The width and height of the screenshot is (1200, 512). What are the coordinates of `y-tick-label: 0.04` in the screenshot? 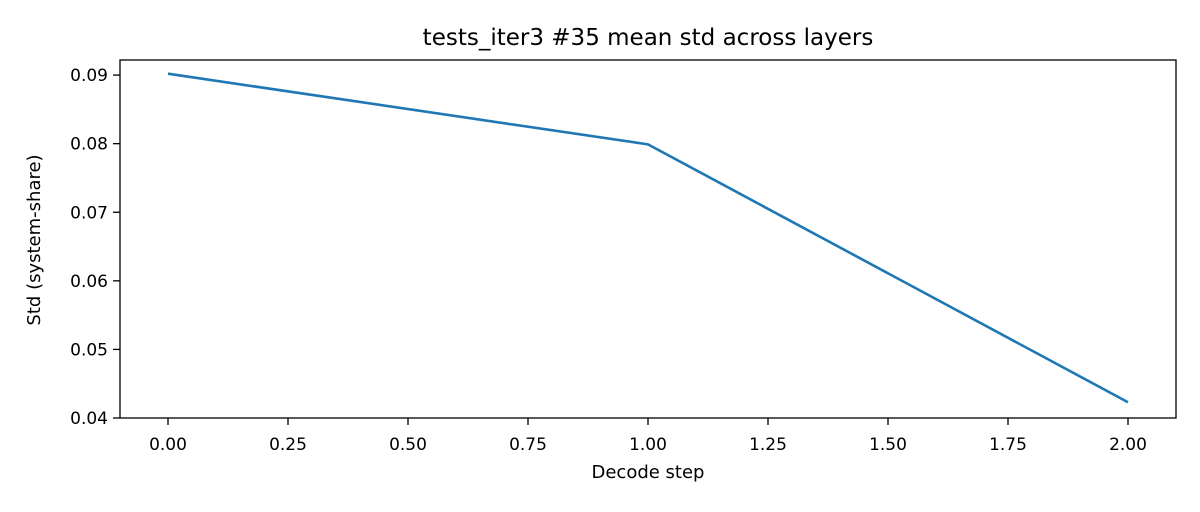 It's located at (89, 419).